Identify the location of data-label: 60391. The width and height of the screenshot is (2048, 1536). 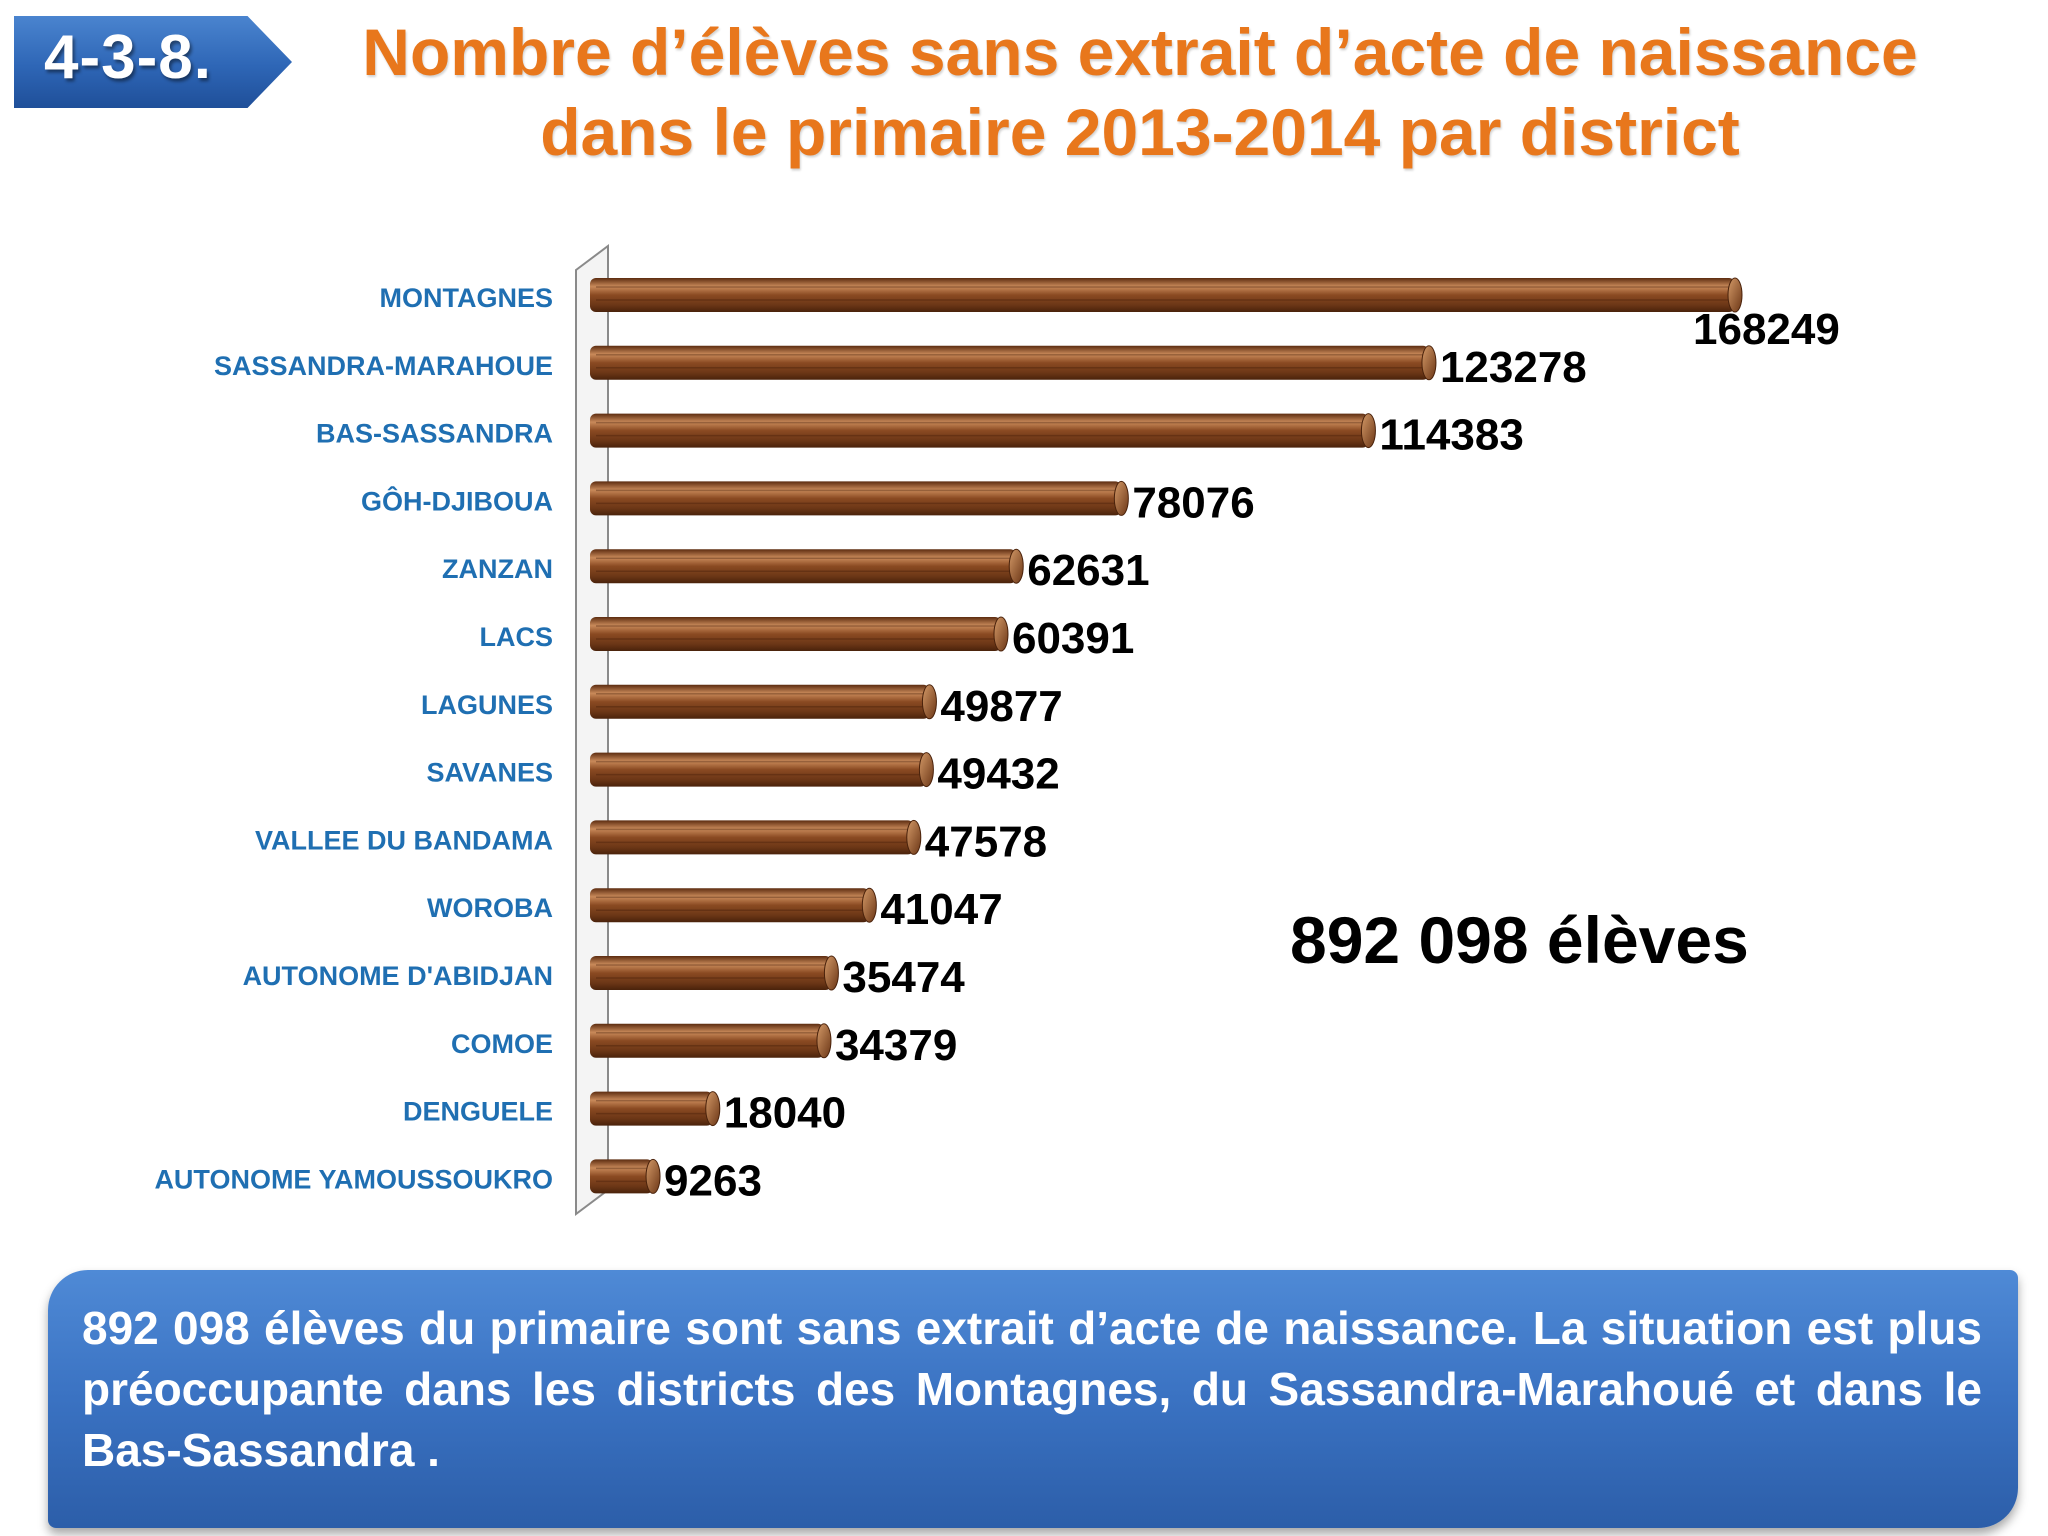
(1073, 638).